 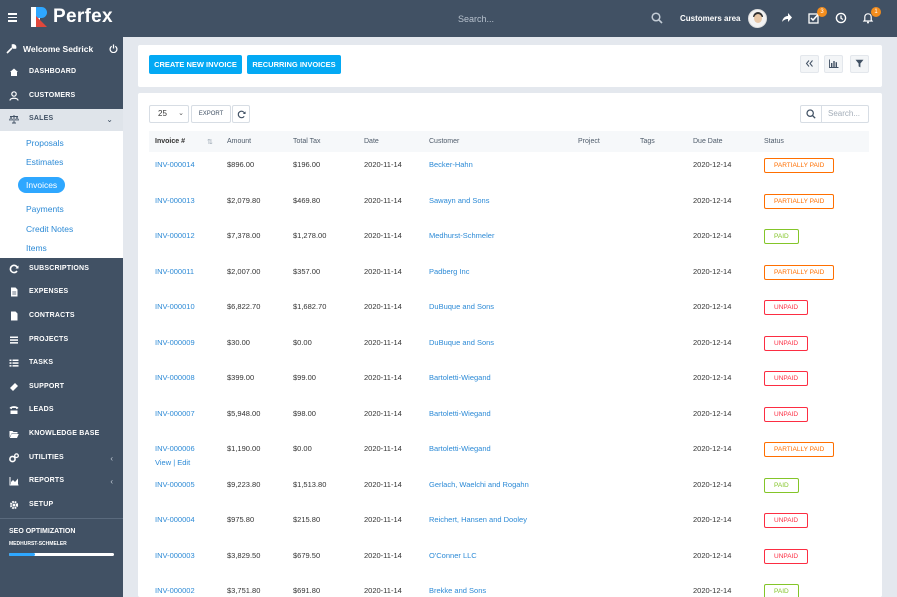 What do you see at coordinates (61, 341) in the screenshot?
I see `sidebar-item-projects: PROJECTS` at bounding box center [61, 341].